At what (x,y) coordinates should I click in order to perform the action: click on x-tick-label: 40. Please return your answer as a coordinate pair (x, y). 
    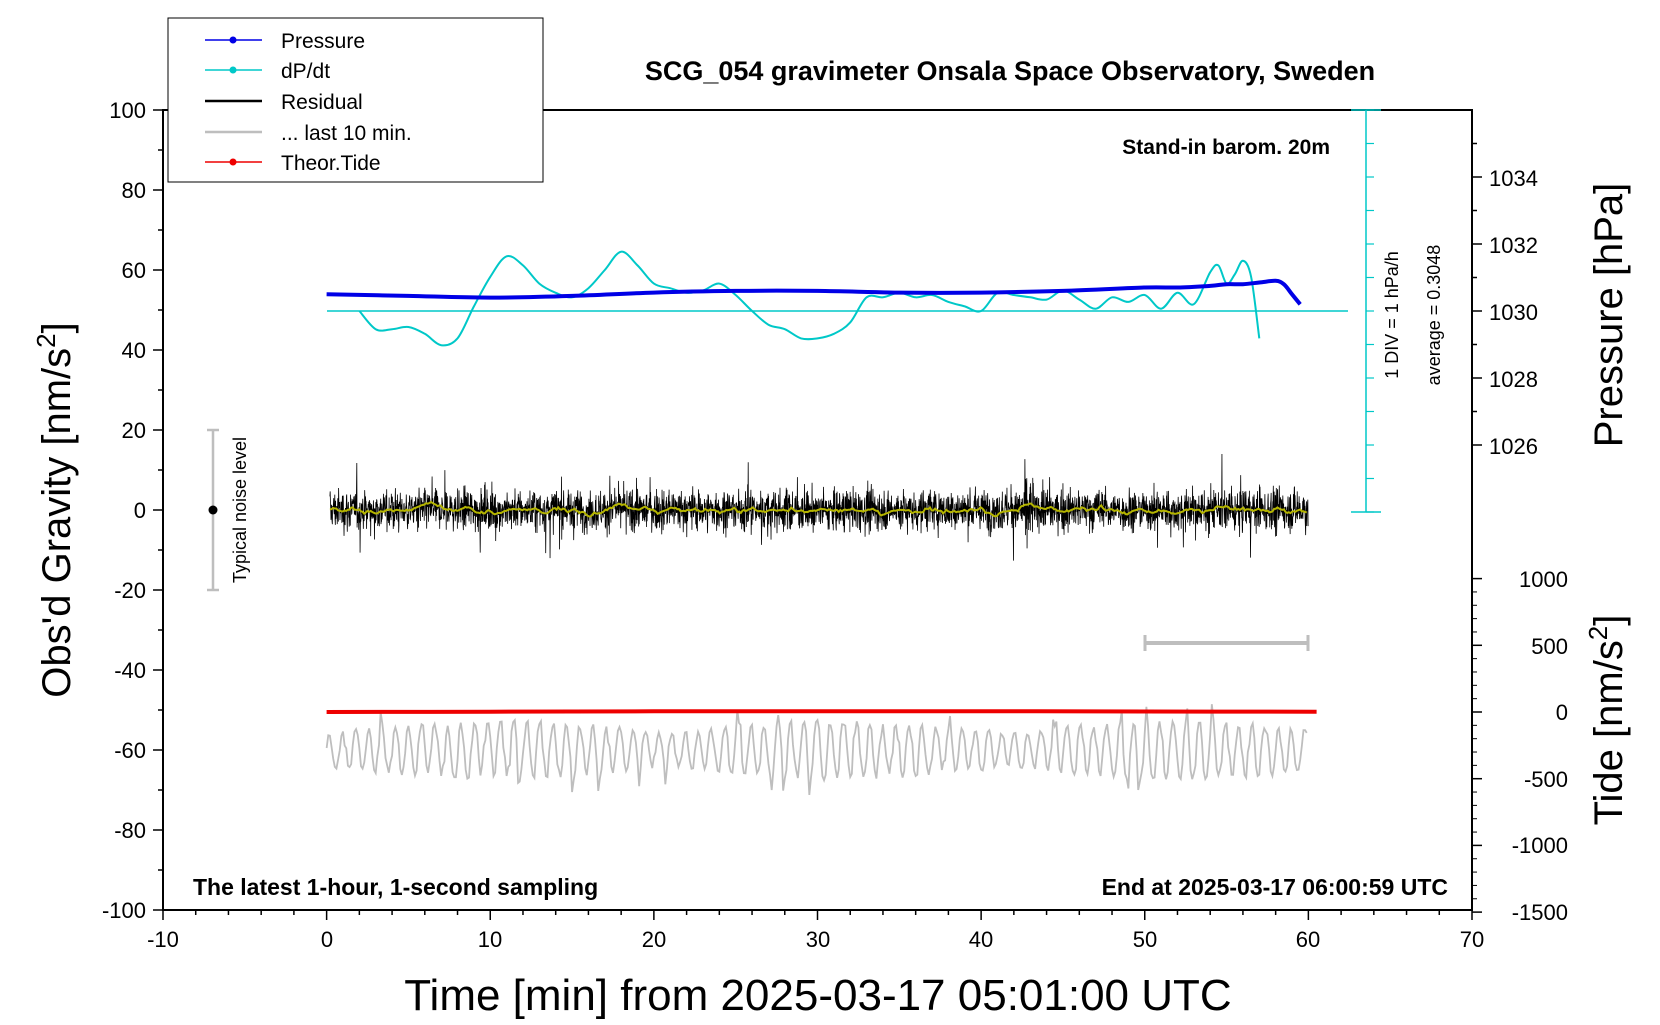
    Looking at the image, I should click on (981, 939).